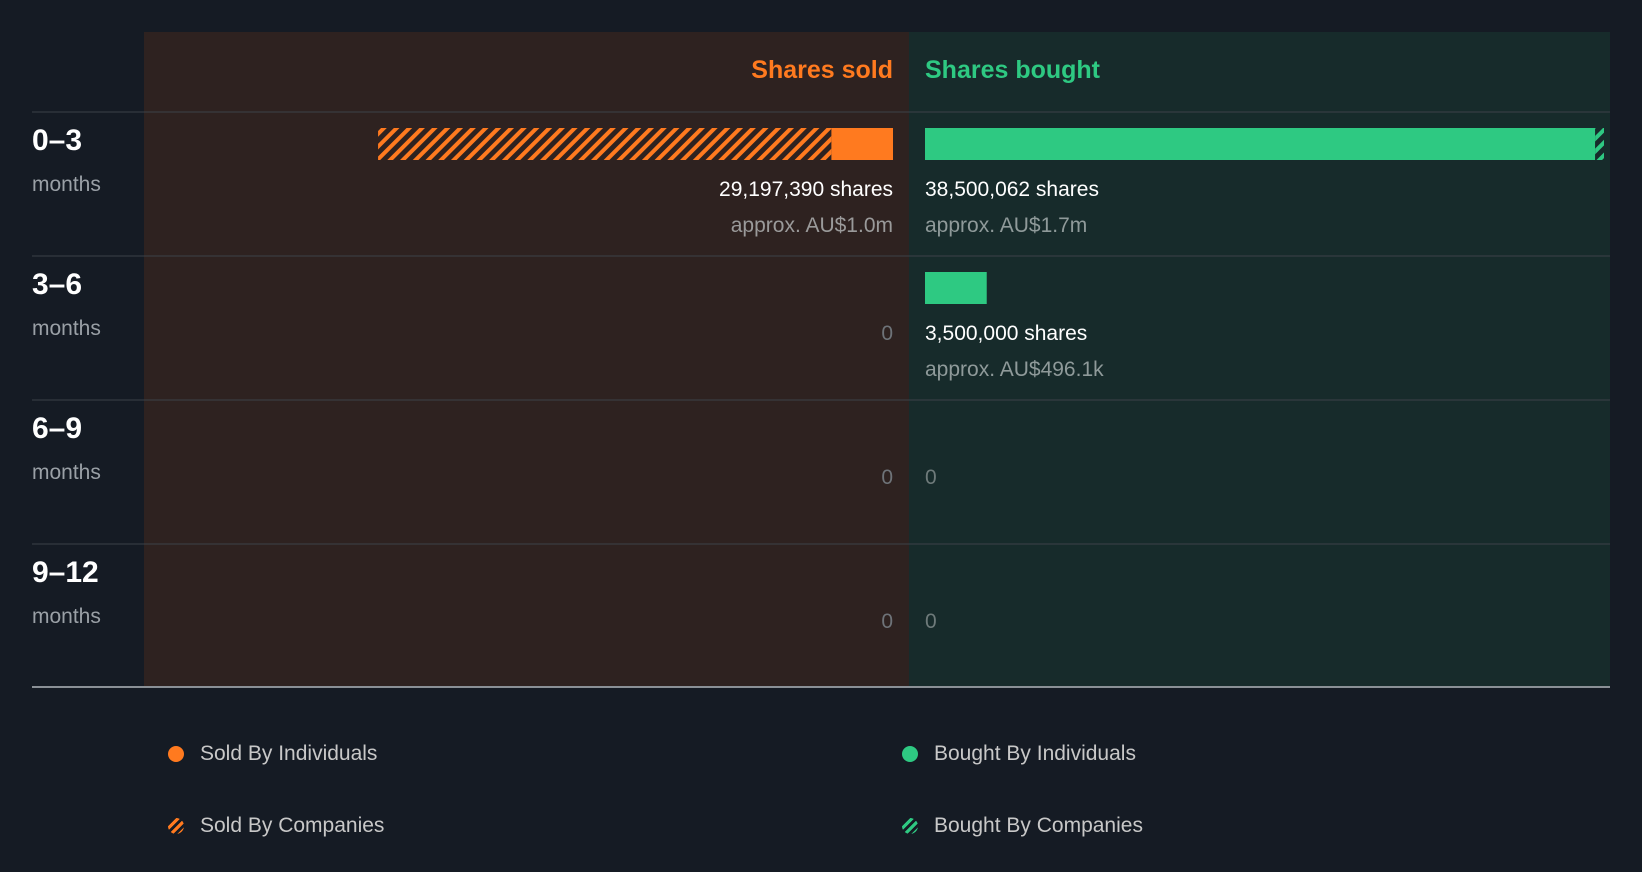 This screenshot has width=1642, height=872. What do you see at coordinates (1038, 825) in the screenshot?
I see `legend-label: Bought By Companies` at bounding box center [1038, 825].